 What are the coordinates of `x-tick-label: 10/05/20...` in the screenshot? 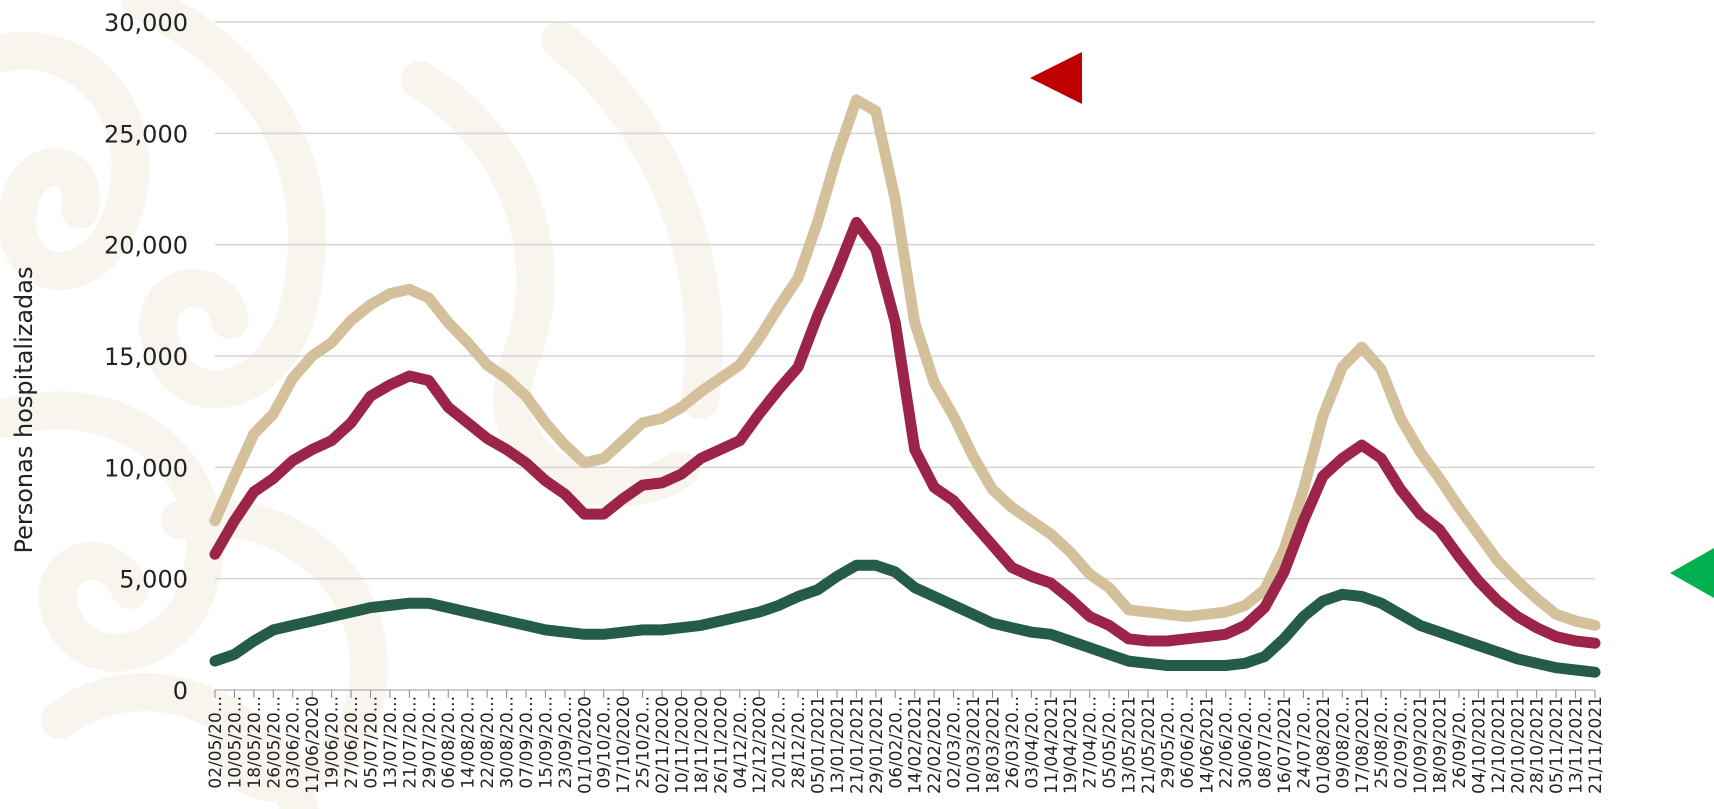 It's located at (235, 742).